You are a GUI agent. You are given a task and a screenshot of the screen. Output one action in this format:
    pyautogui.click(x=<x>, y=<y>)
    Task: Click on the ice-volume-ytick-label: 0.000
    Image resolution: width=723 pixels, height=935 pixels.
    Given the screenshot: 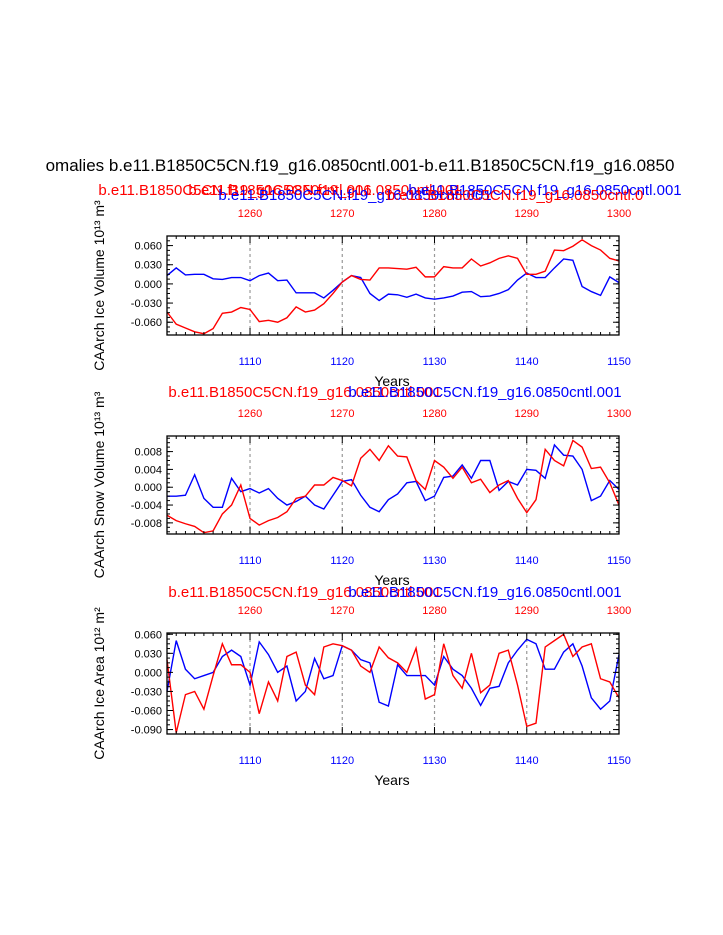 What is the action you would take?
    pyautogui.click(x=148, y=285)
    